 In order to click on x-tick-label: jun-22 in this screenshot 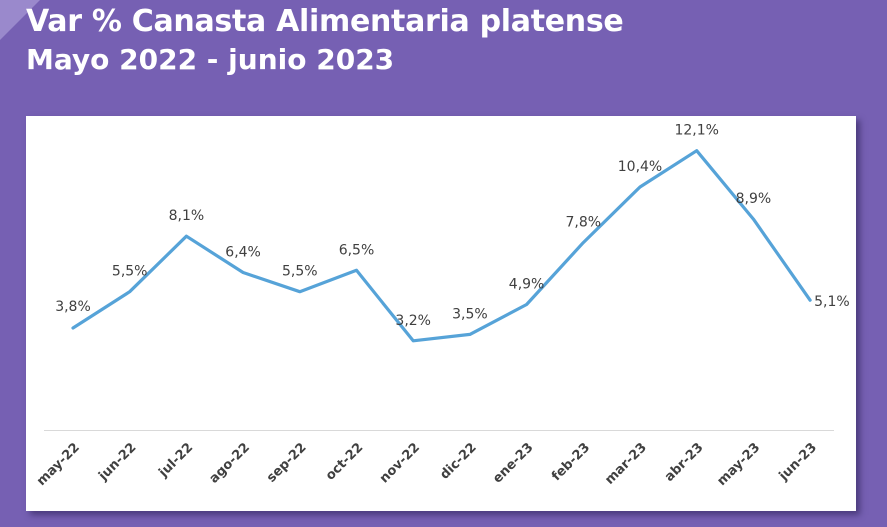, I will do `click(117, 462)`.